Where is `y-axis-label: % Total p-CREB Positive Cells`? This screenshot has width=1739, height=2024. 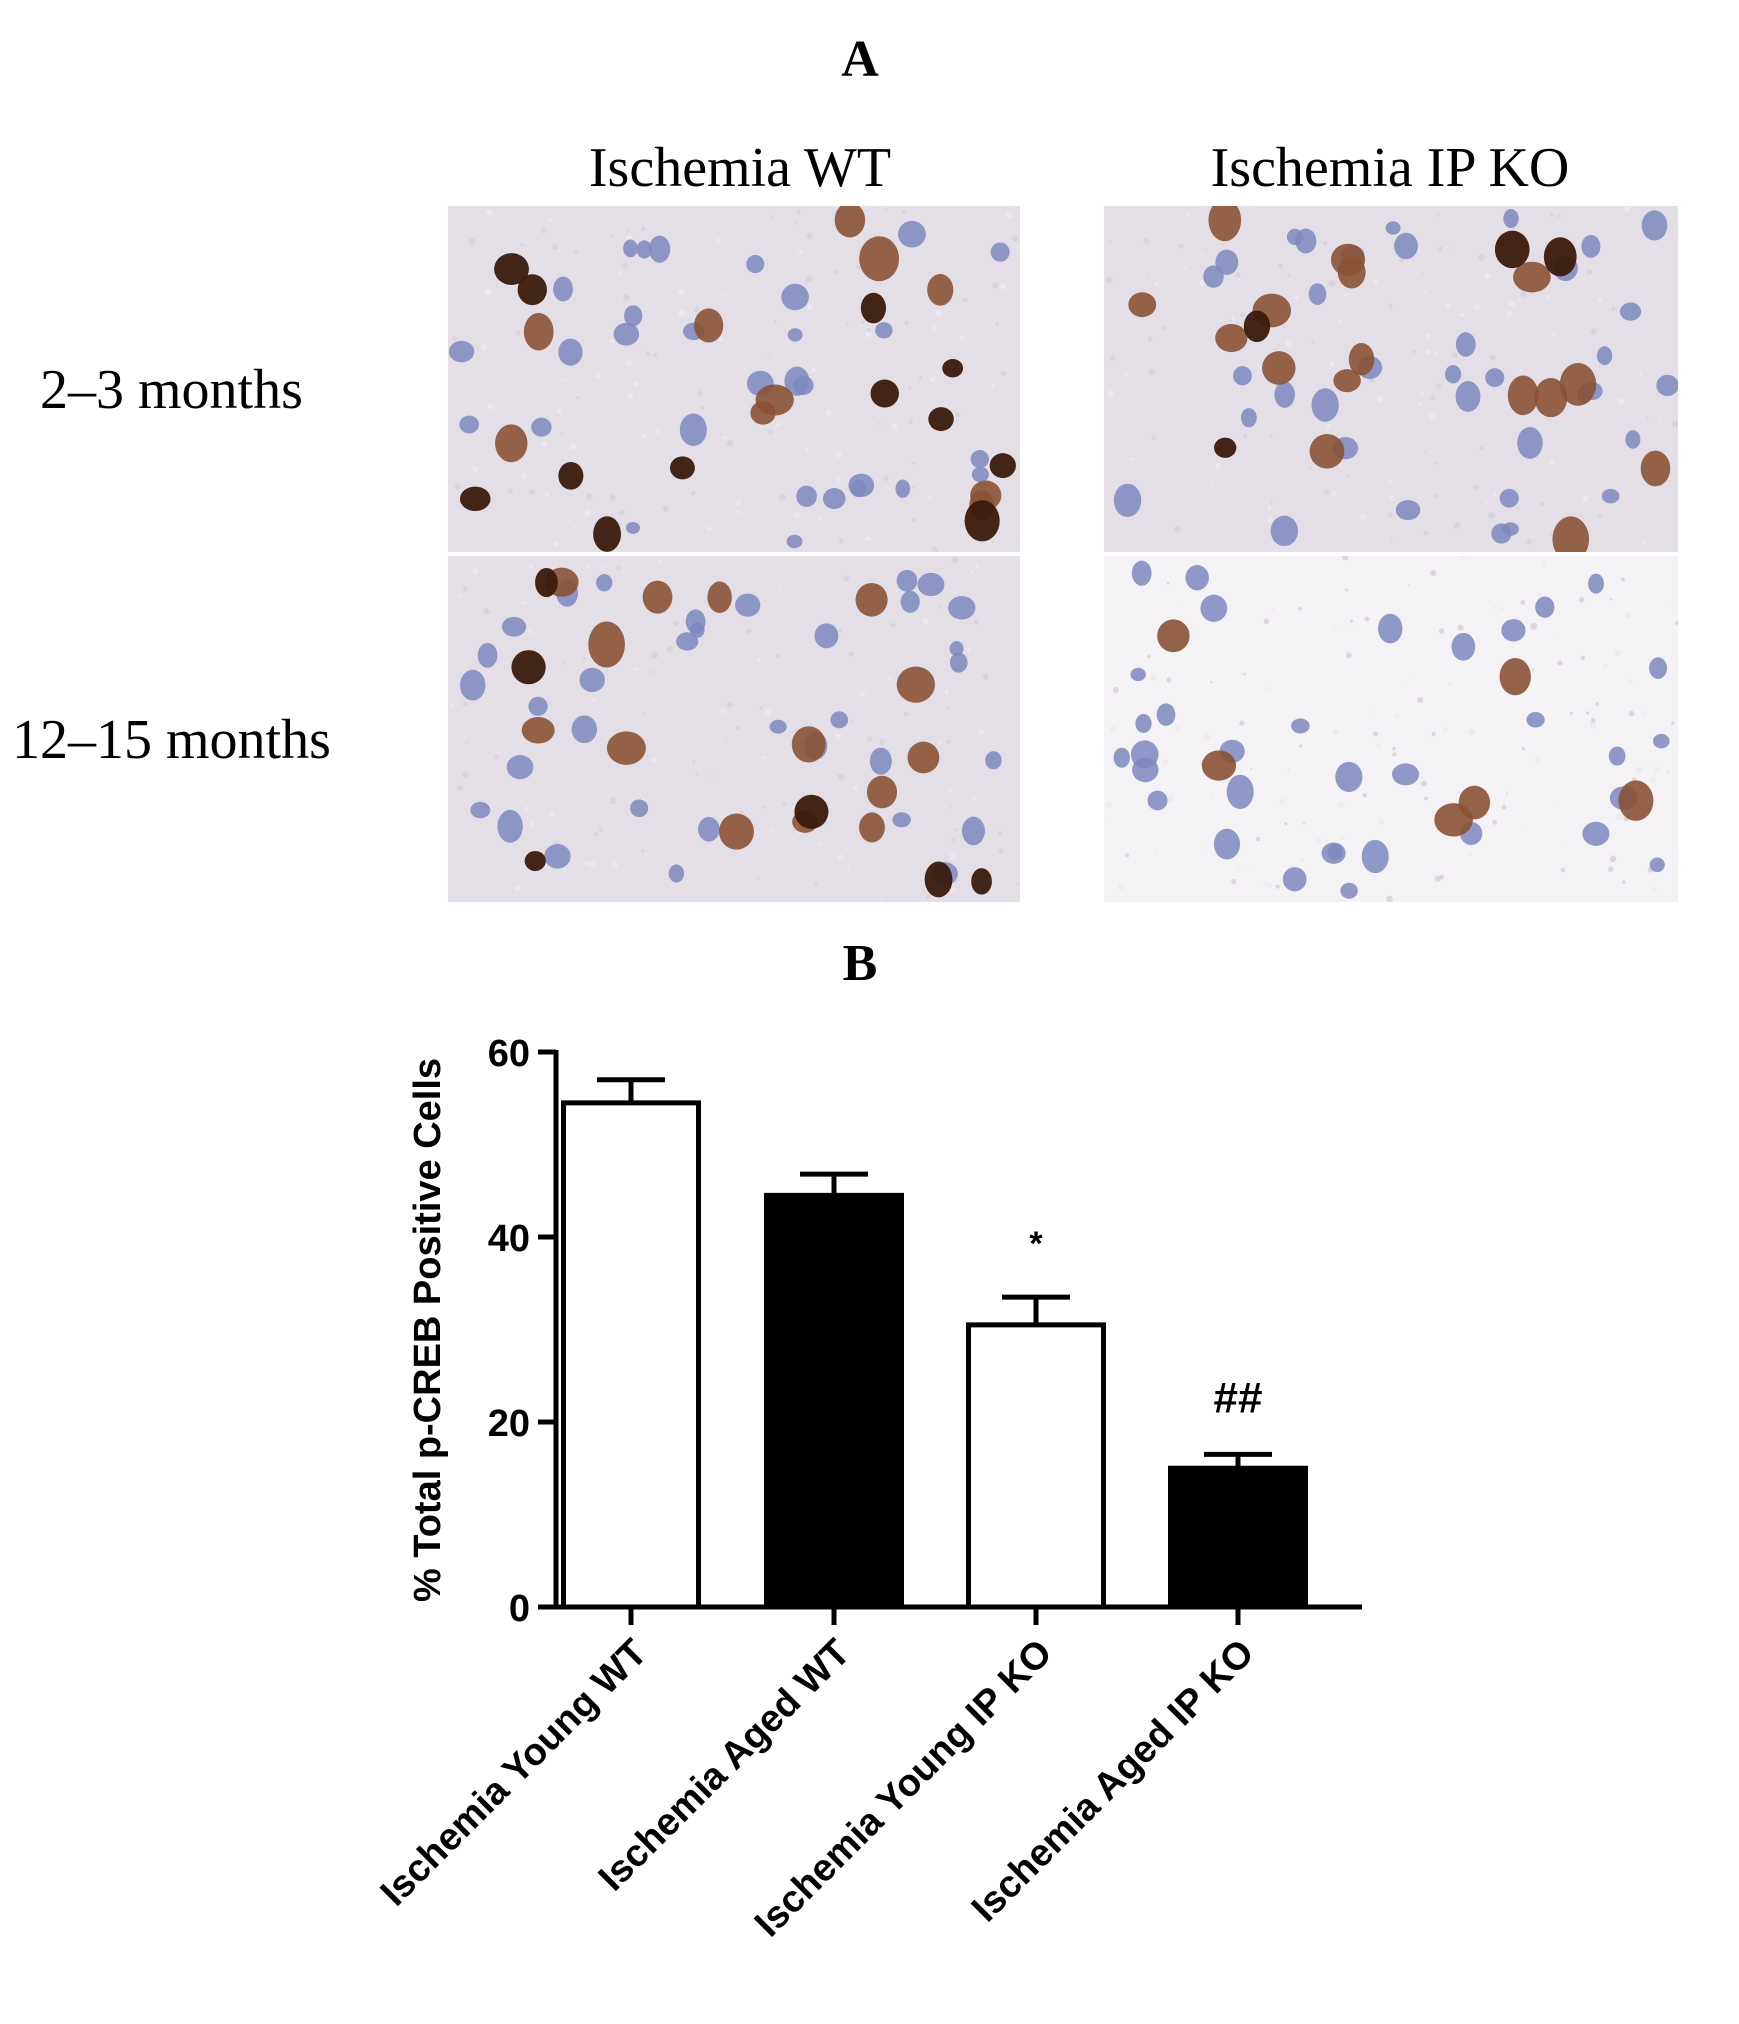 y-axis-label: % Total p-CREB Positive Cells is located at coordinates (428, 1330).